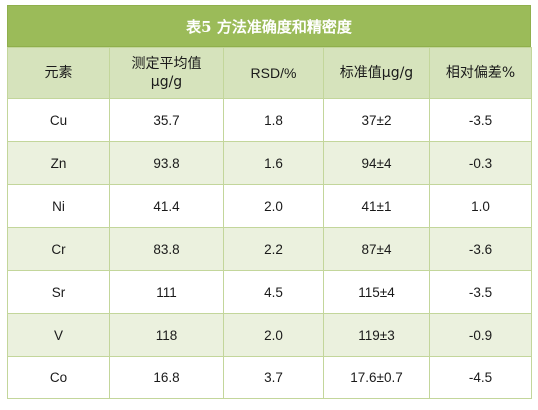  Describe the element at coordinates (166, 82) in the screenshot. I see `header-measured-line2: μg/g` at that location.